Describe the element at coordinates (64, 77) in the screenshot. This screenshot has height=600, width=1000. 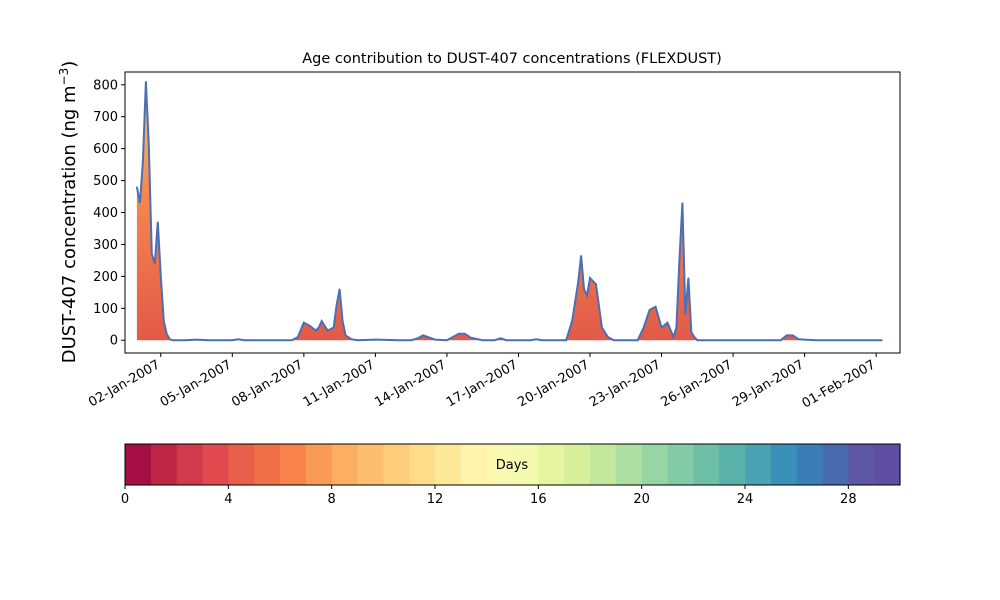
I see `y-axis-label-sup: −3` at that location.